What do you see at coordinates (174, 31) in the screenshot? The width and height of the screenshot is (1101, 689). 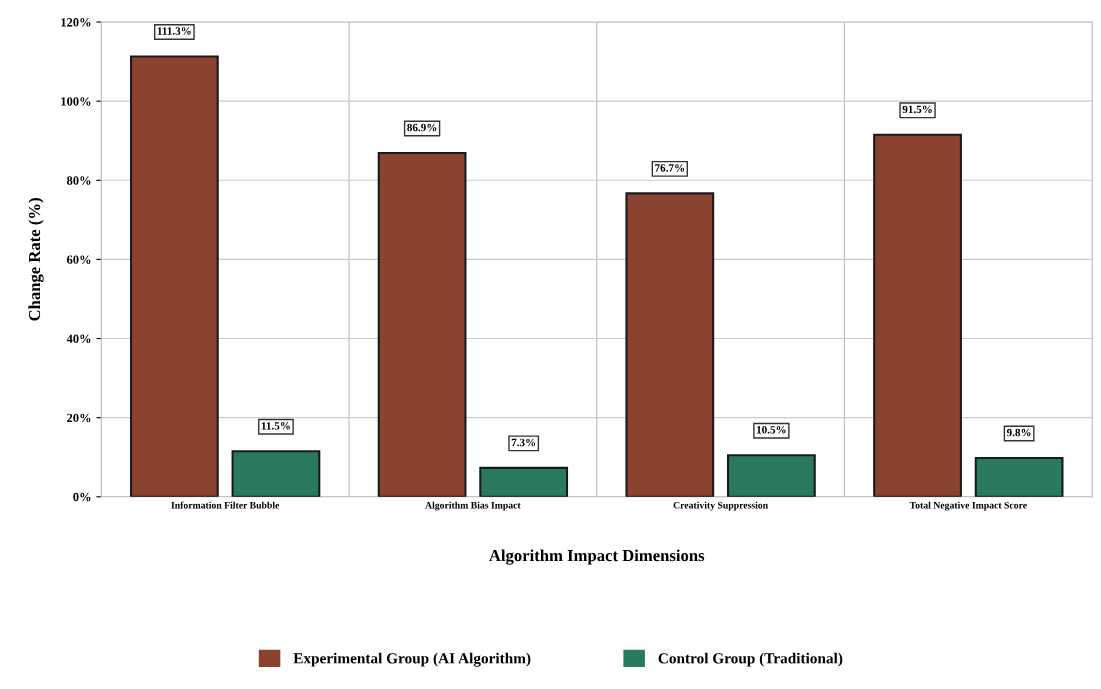 I see `data-label: 111.3%` at bounding box center [174, 31].